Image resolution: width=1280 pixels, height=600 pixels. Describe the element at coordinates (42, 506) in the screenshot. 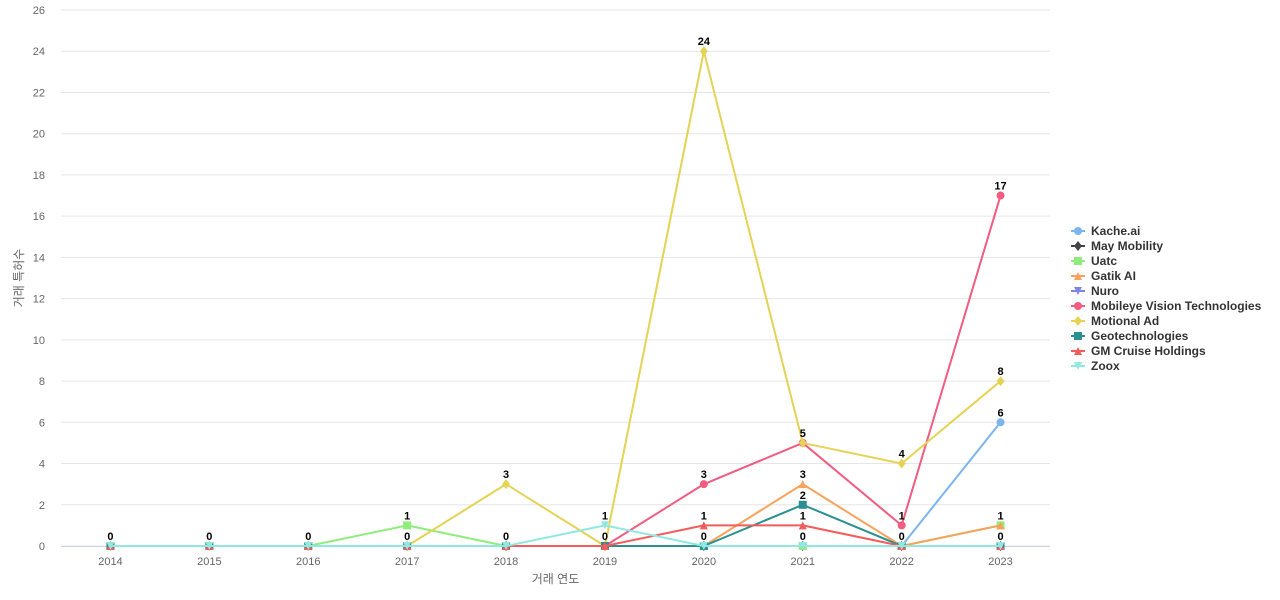

I see `y-tick-label: 2` at that location.